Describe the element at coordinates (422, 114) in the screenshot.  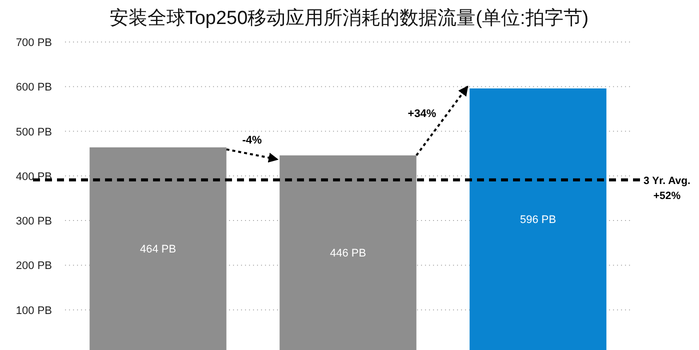
I see `annotation: +34%` at that location.